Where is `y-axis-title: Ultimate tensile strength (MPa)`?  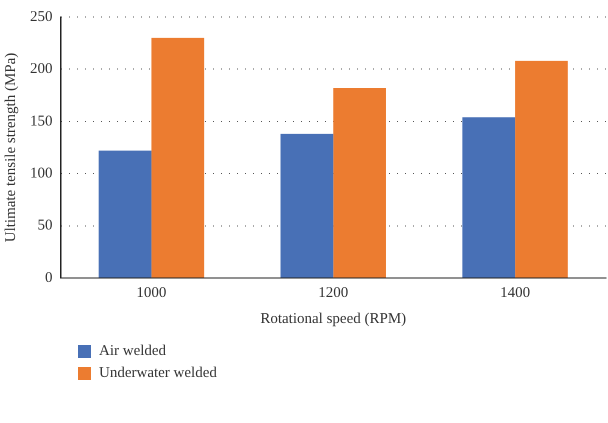
y-axis-title: Ultimate tensile strength (MPa) is located at coordinates (10, 147).